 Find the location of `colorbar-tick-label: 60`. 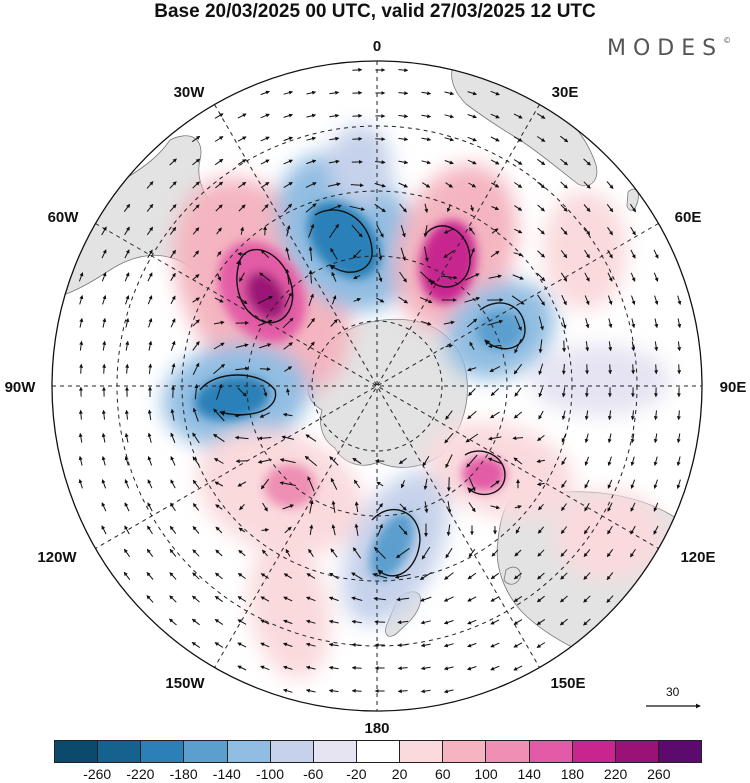

colorbar-tick-label: 60 is located at coordinates (443, 774).